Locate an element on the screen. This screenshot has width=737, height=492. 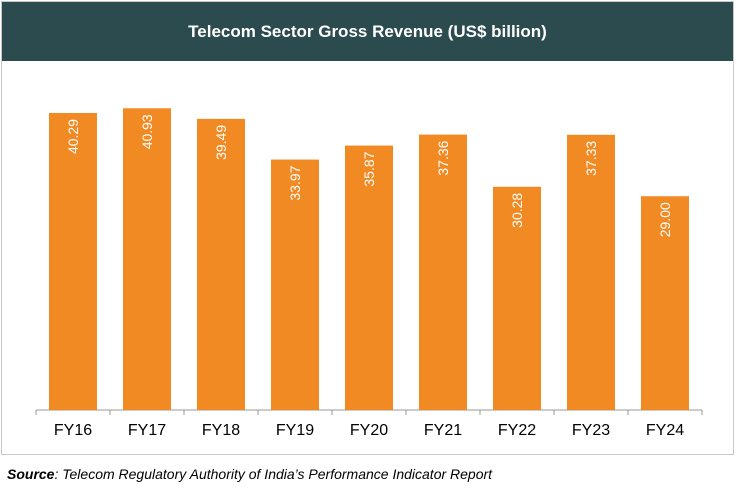
x-tick-label-fy23: FY23 is located at coordinates (591, 430).